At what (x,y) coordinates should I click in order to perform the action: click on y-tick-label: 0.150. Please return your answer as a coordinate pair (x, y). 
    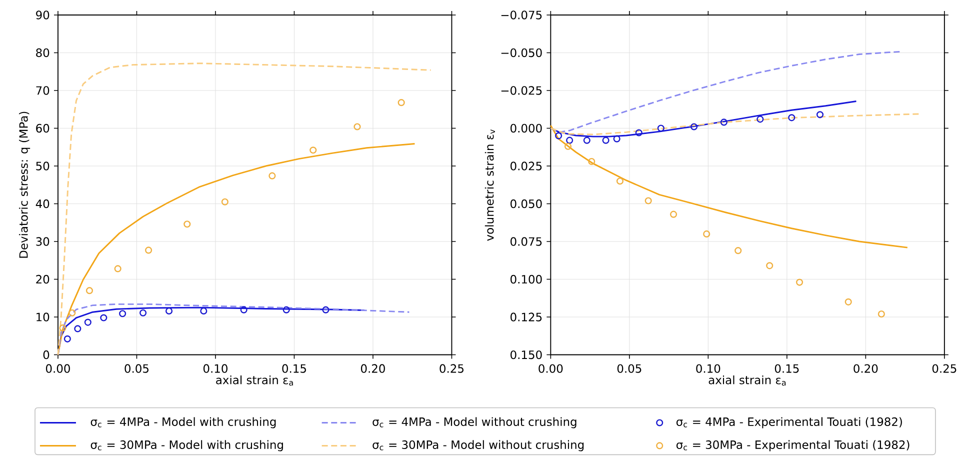
    Looking at the image, I should click on (526, 355).